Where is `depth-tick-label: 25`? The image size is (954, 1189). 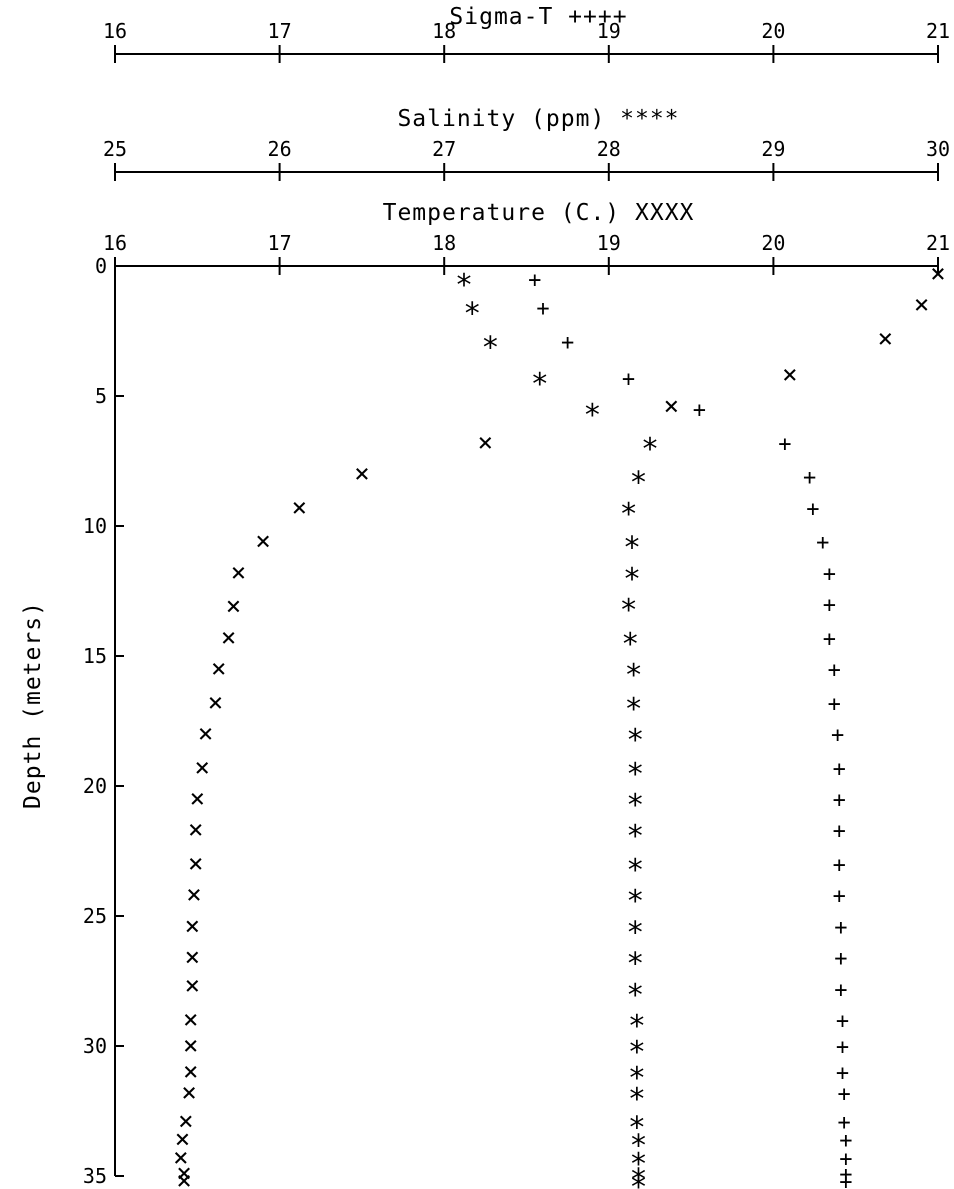 depth-tick-label: 25 is located at coordinates (95, 916).